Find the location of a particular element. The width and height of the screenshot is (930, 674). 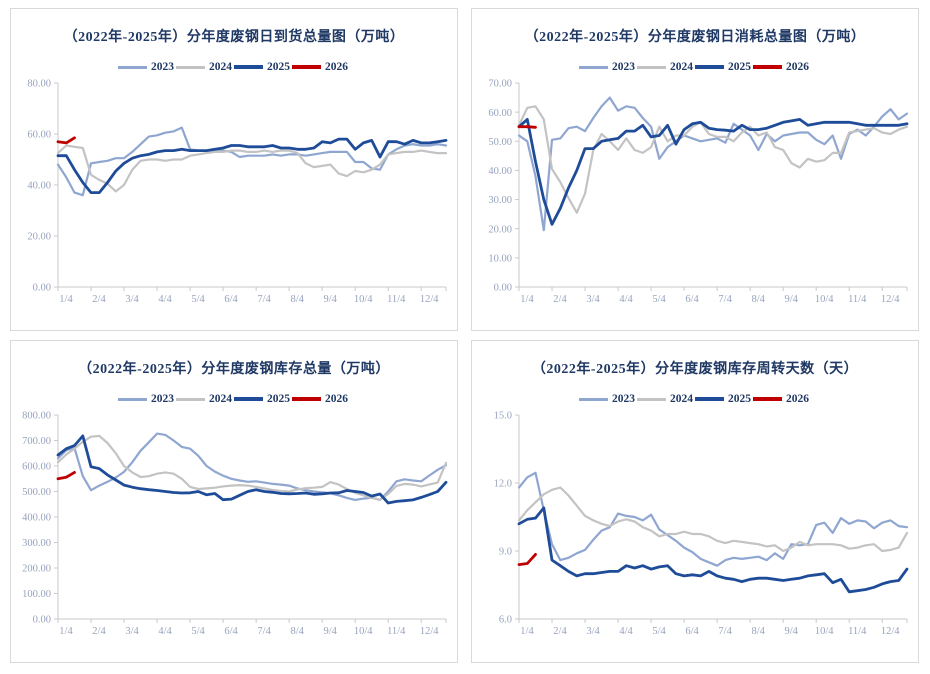

svg-text: 12.0 is located at coordinates (503, 484).